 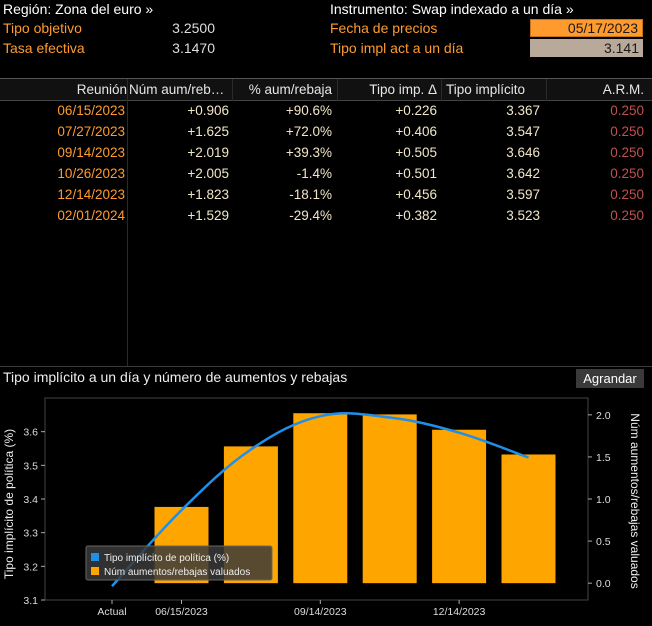 I want to click on legend-swatch-bar, so click(x=95, y=571).